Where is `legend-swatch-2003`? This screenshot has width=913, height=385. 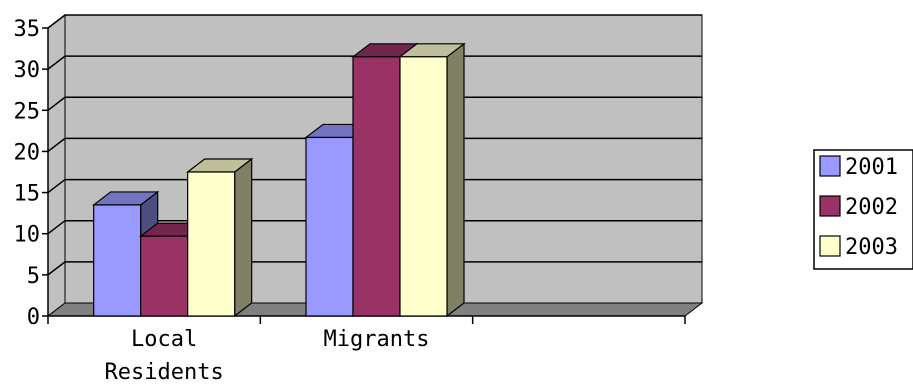
legend-swatch-2003 is located at coordinates (830, 246).